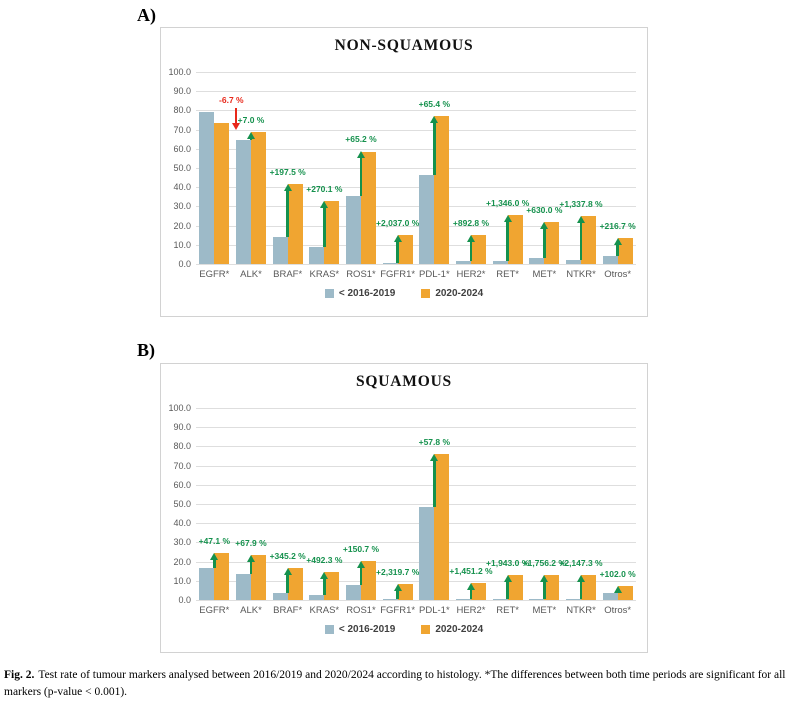 The image size is (804, 707). What do you see at coordinates (214, 274) in the screenshot?
I see `x-tick-label: EGFR*` at bounding box center [214, 274].